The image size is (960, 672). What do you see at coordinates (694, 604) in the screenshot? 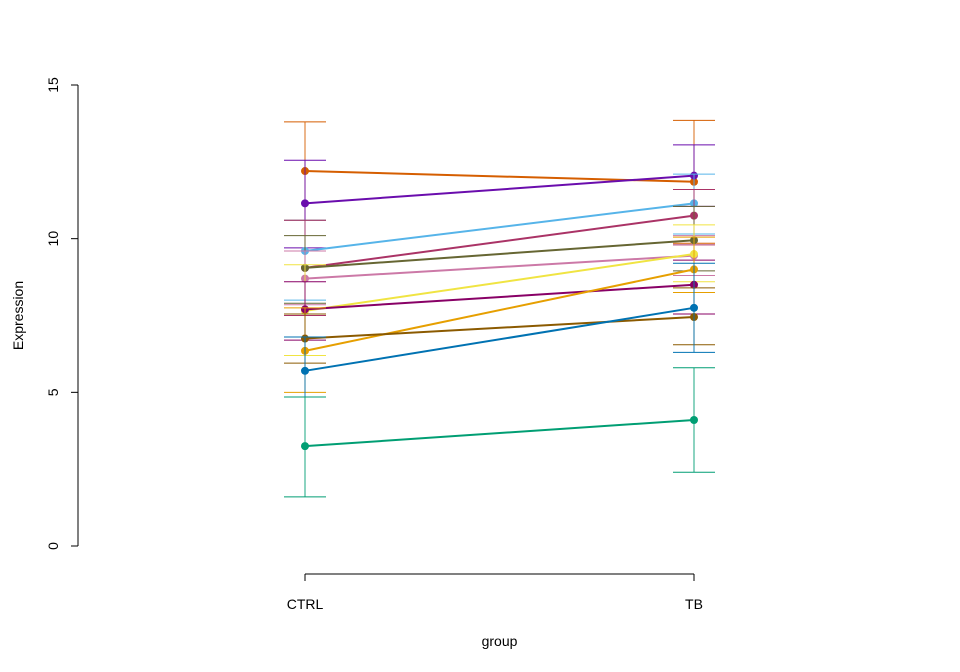
I see `x-tick-label-tb: TB` at bounding box center [694, 604].